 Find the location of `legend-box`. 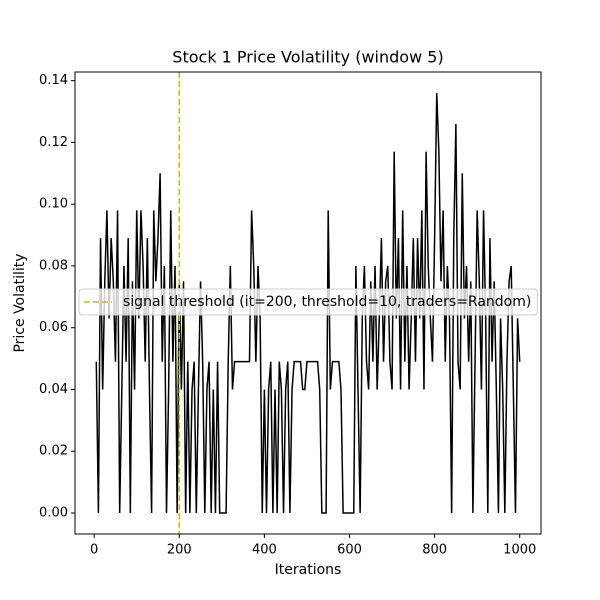

legend-box is located at coordinates (308, 302).